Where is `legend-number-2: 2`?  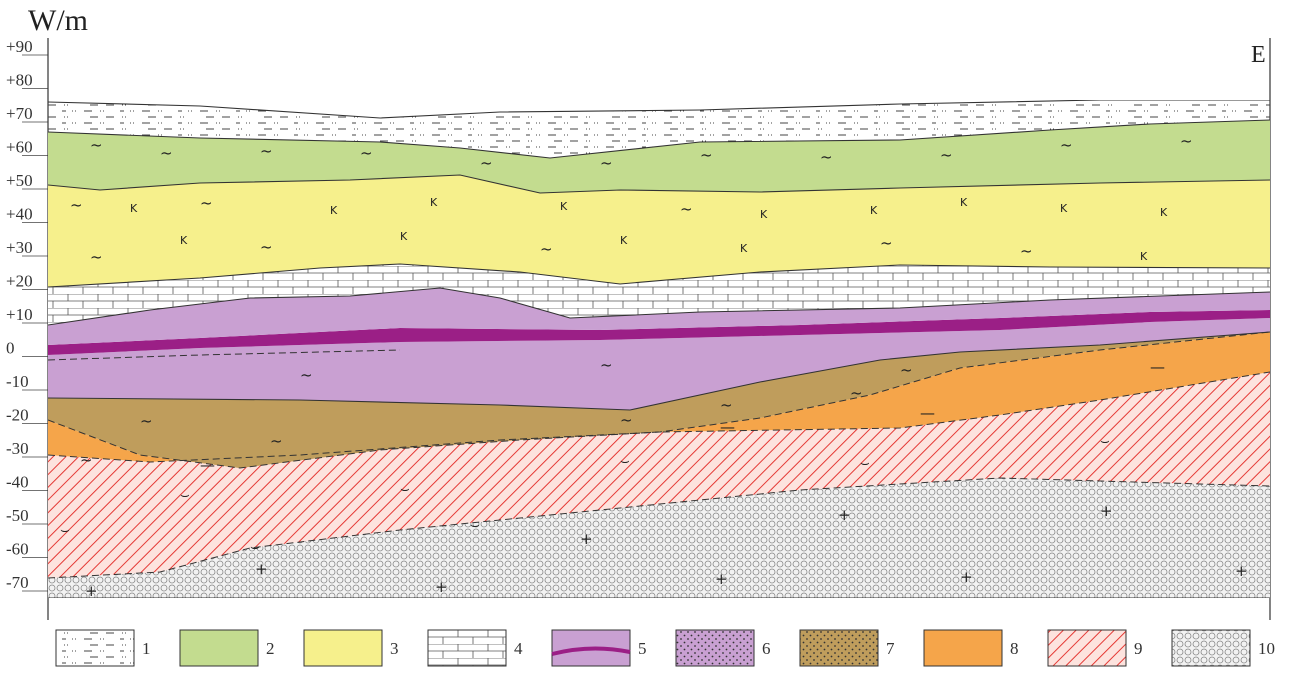
legend-number-2: 2 is located at coordinates (270, 648).